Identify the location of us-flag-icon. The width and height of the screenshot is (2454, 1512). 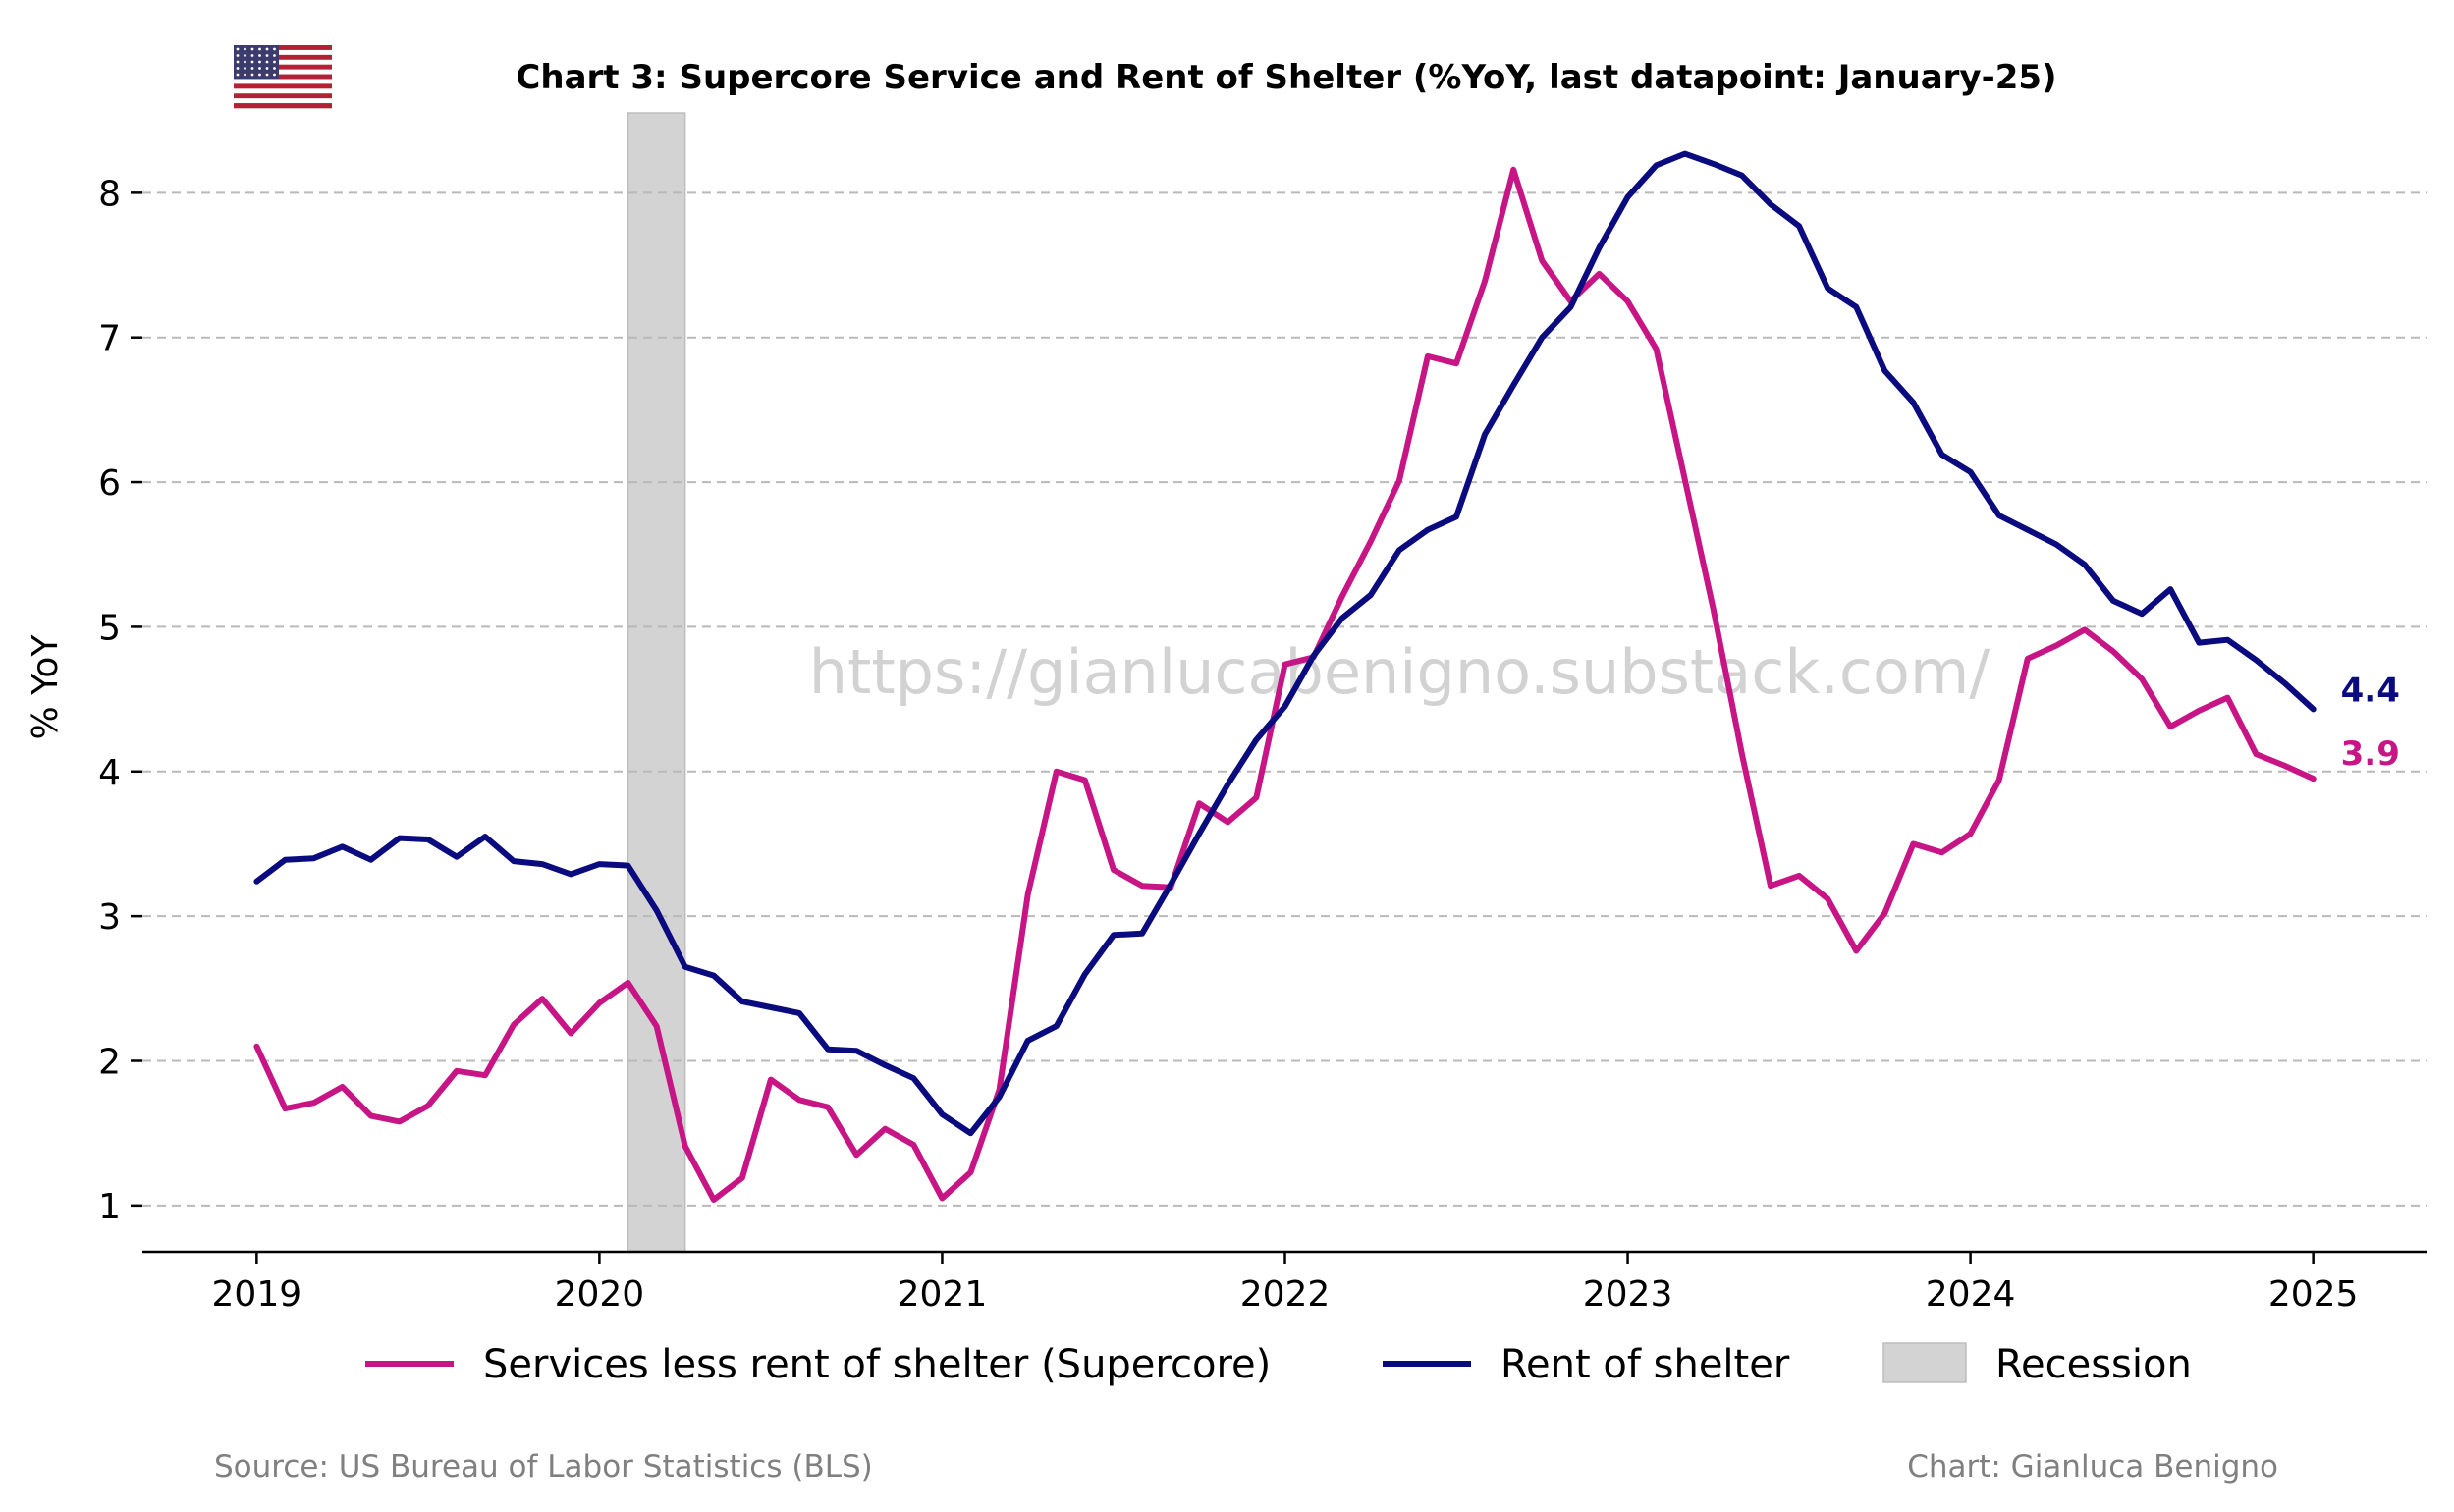
(283, 77).